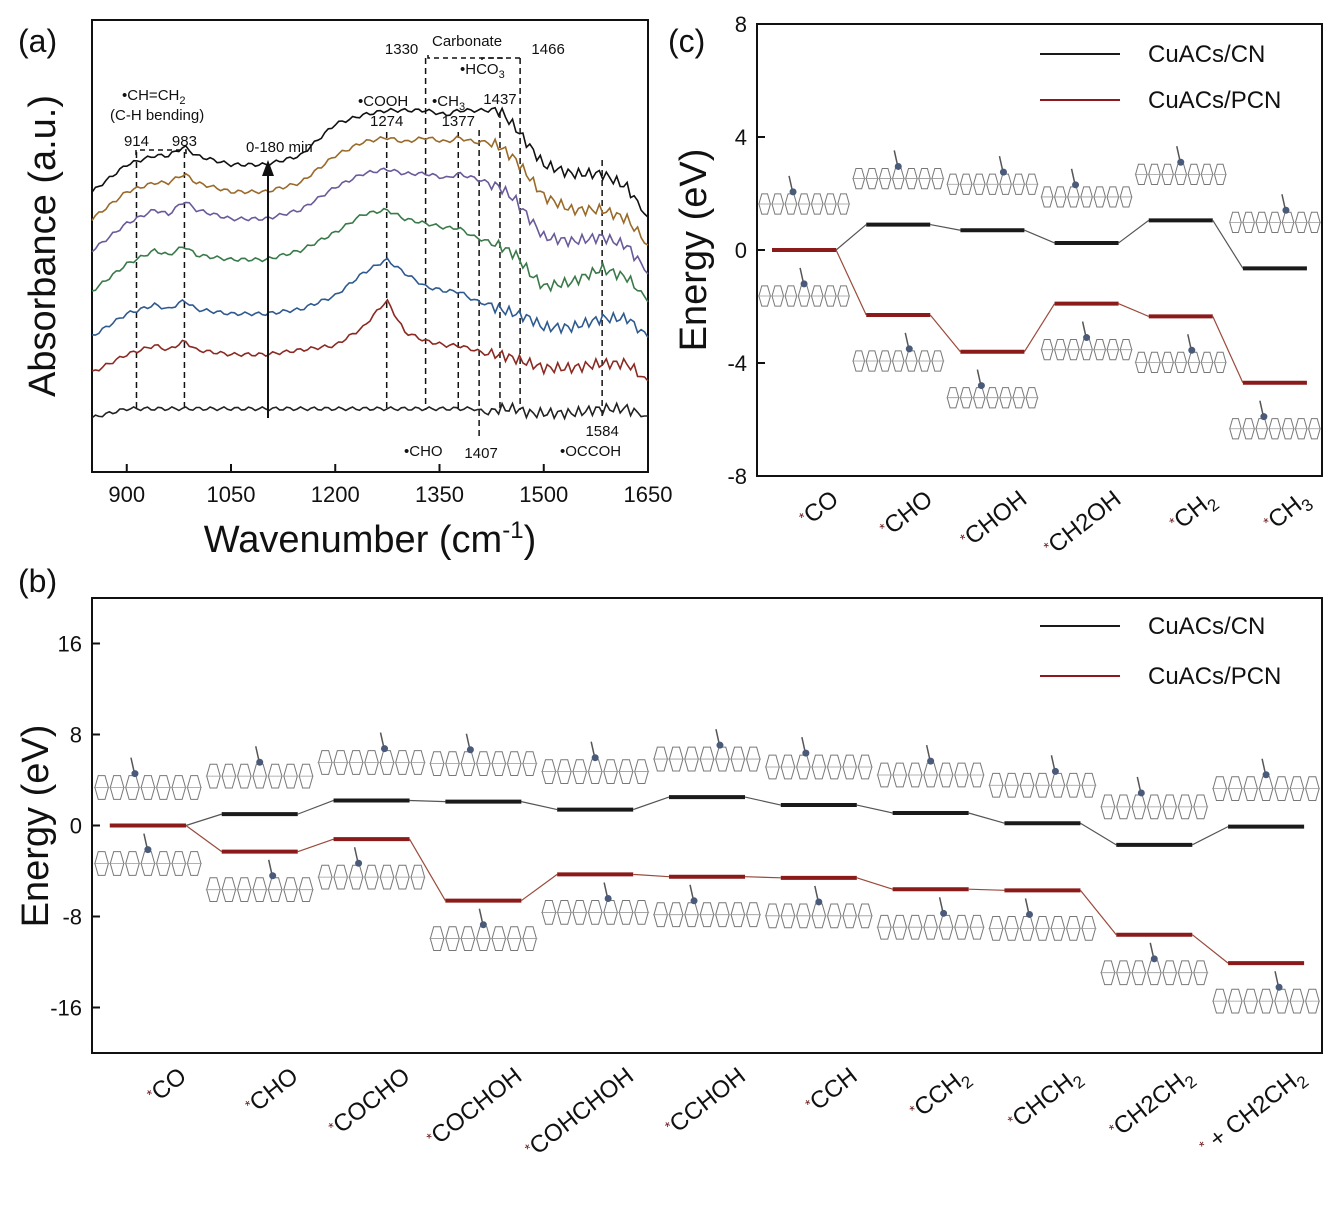  Describe the element at coordinates (1045, 1100) in the screenshot. I see `b-state-8: *CHCH2` at that location.